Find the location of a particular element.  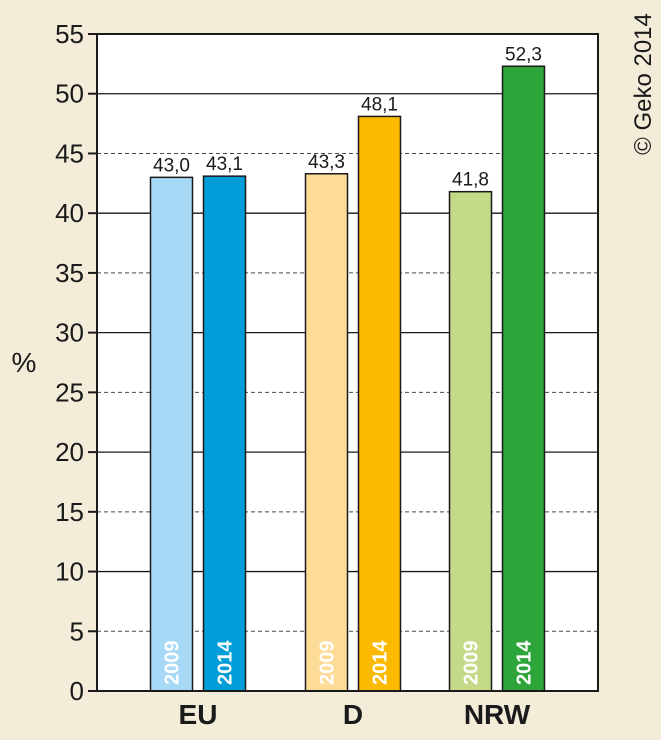

copyright-credit: © Geko 2014 is located at coordinates (643, 84).